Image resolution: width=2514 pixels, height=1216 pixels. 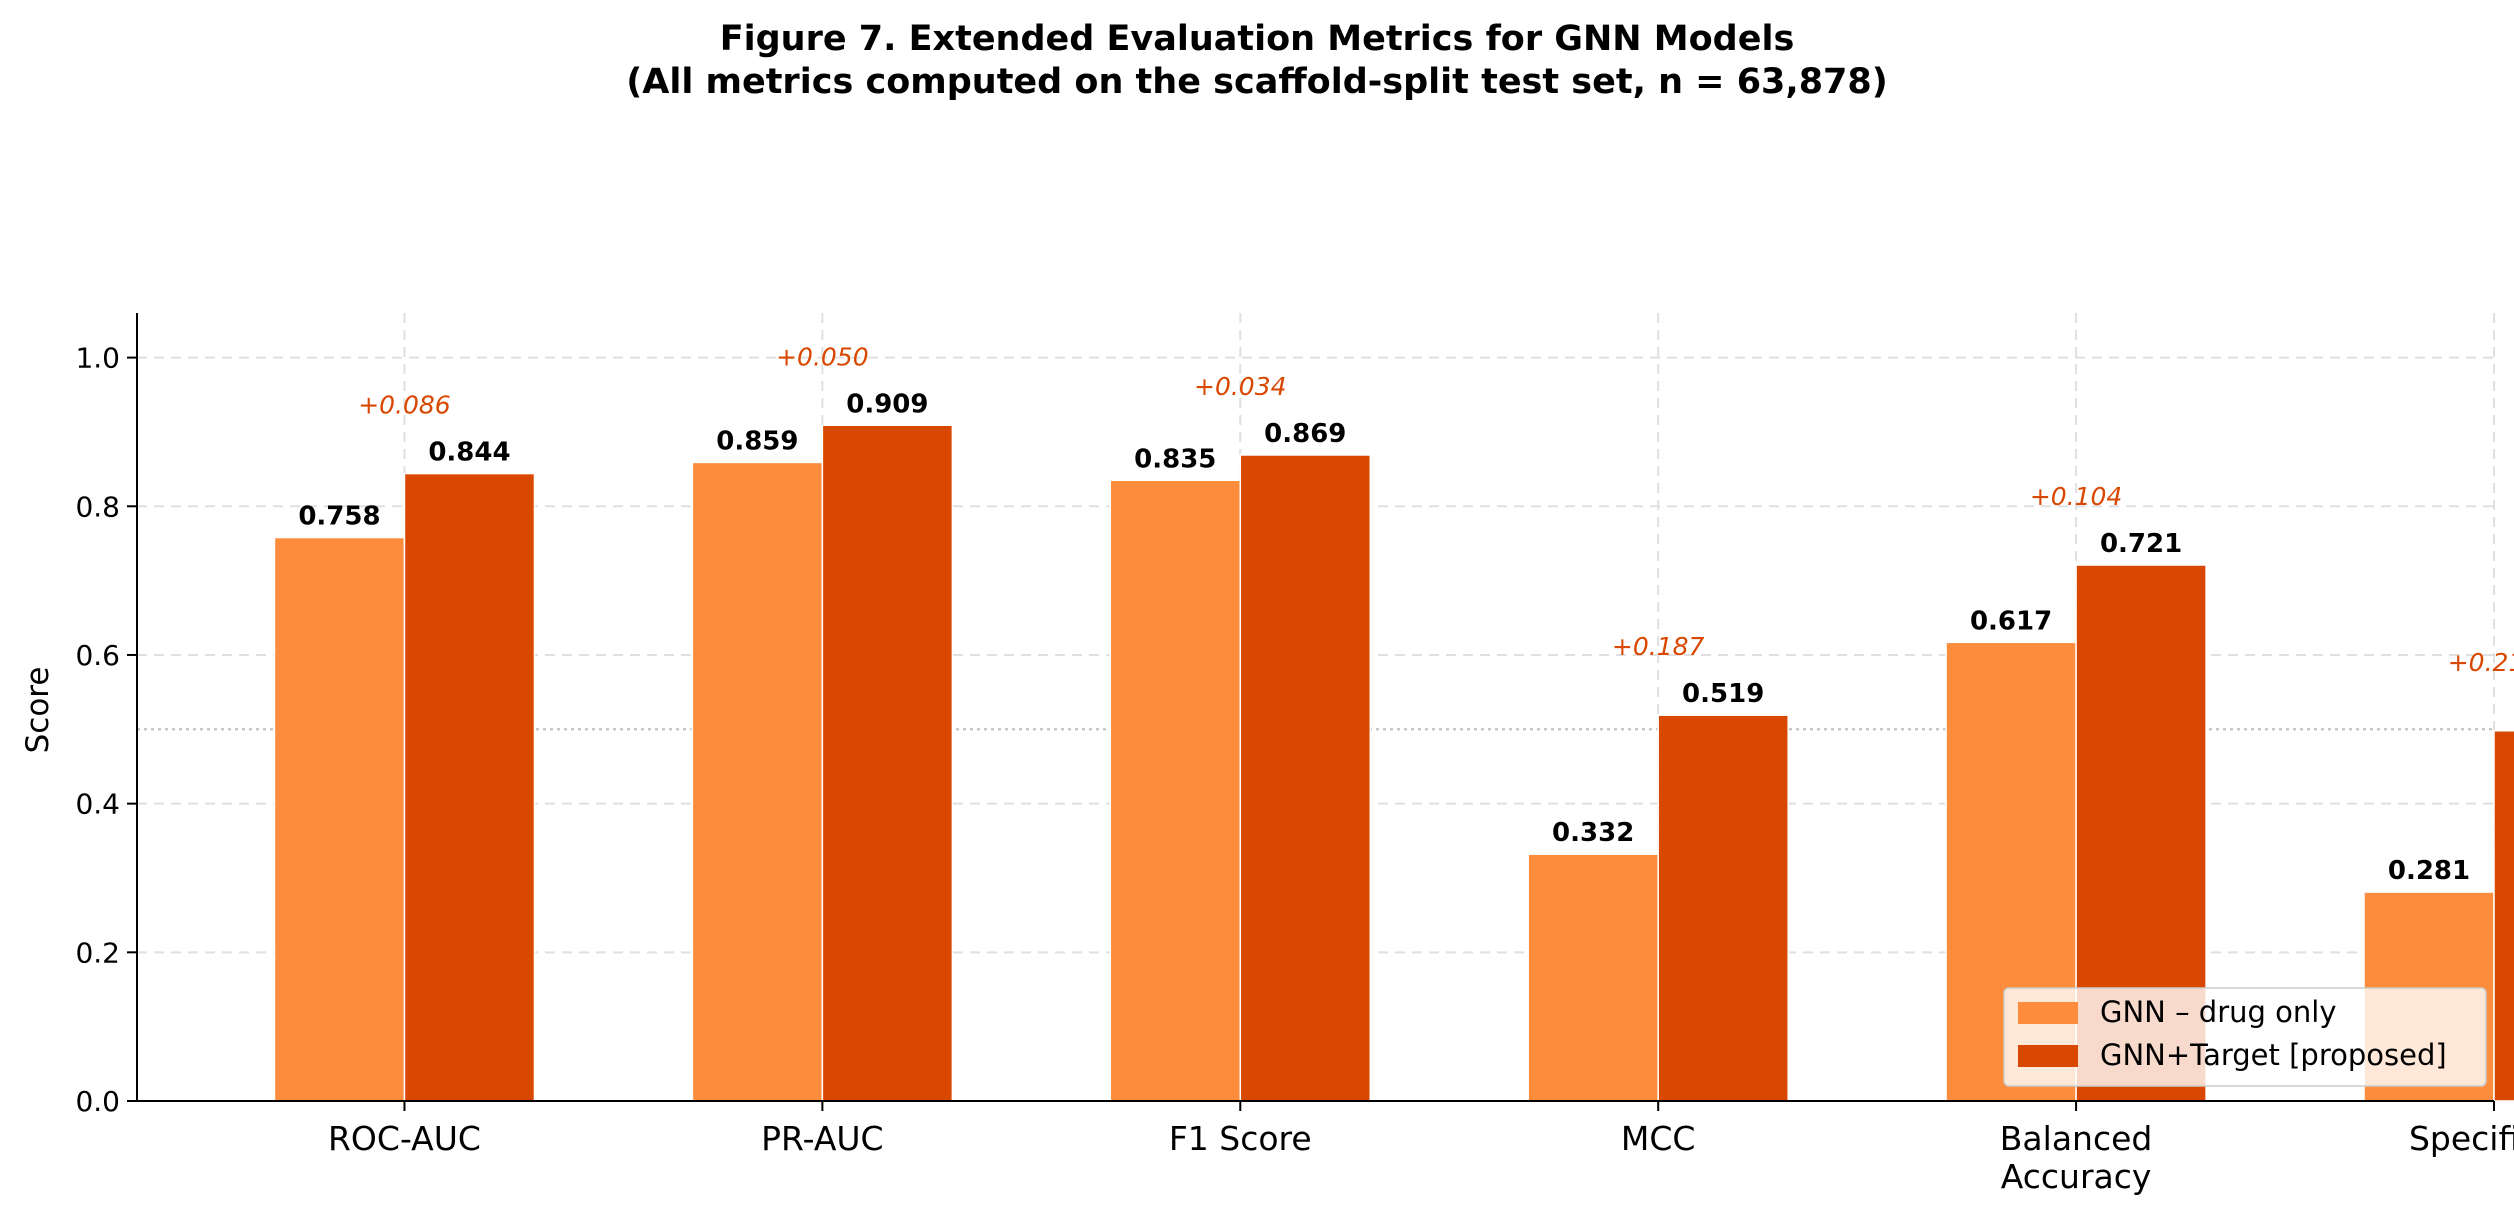 I want to click on y-tick-label: 1.0, so click(x=97, y=358).